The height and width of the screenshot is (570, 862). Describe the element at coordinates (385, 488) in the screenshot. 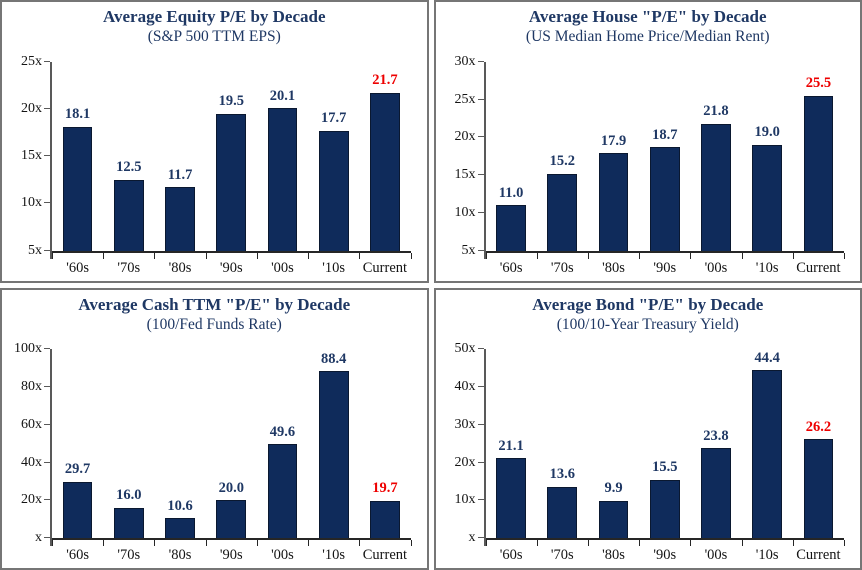

I see `bar-value-label: 19.7` at that location.